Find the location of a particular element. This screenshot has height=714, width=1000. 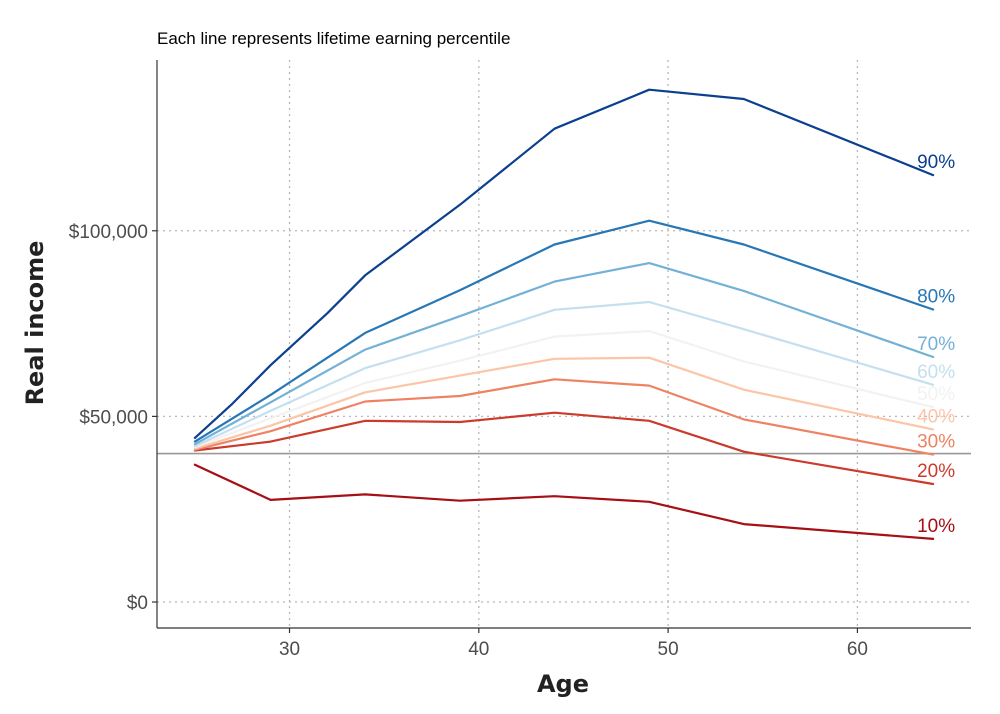

x-tick-label: 30 is located at coordinates (289, 649).